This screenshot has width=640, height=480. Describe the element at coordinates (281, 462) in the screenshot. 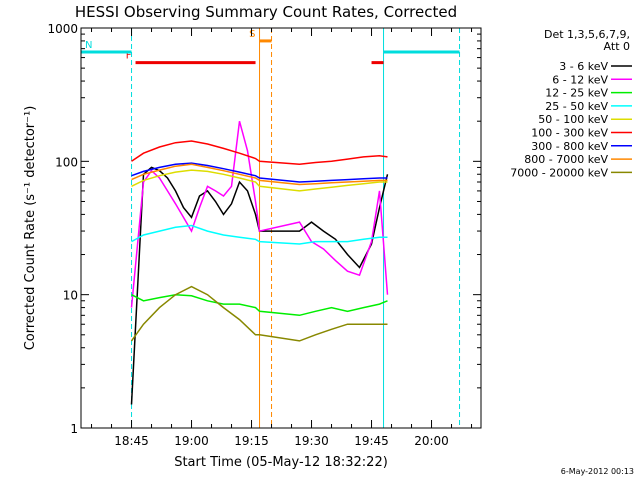

I see `x-axis-label: Start Time (05-May-12 18:32:22)` at that location.